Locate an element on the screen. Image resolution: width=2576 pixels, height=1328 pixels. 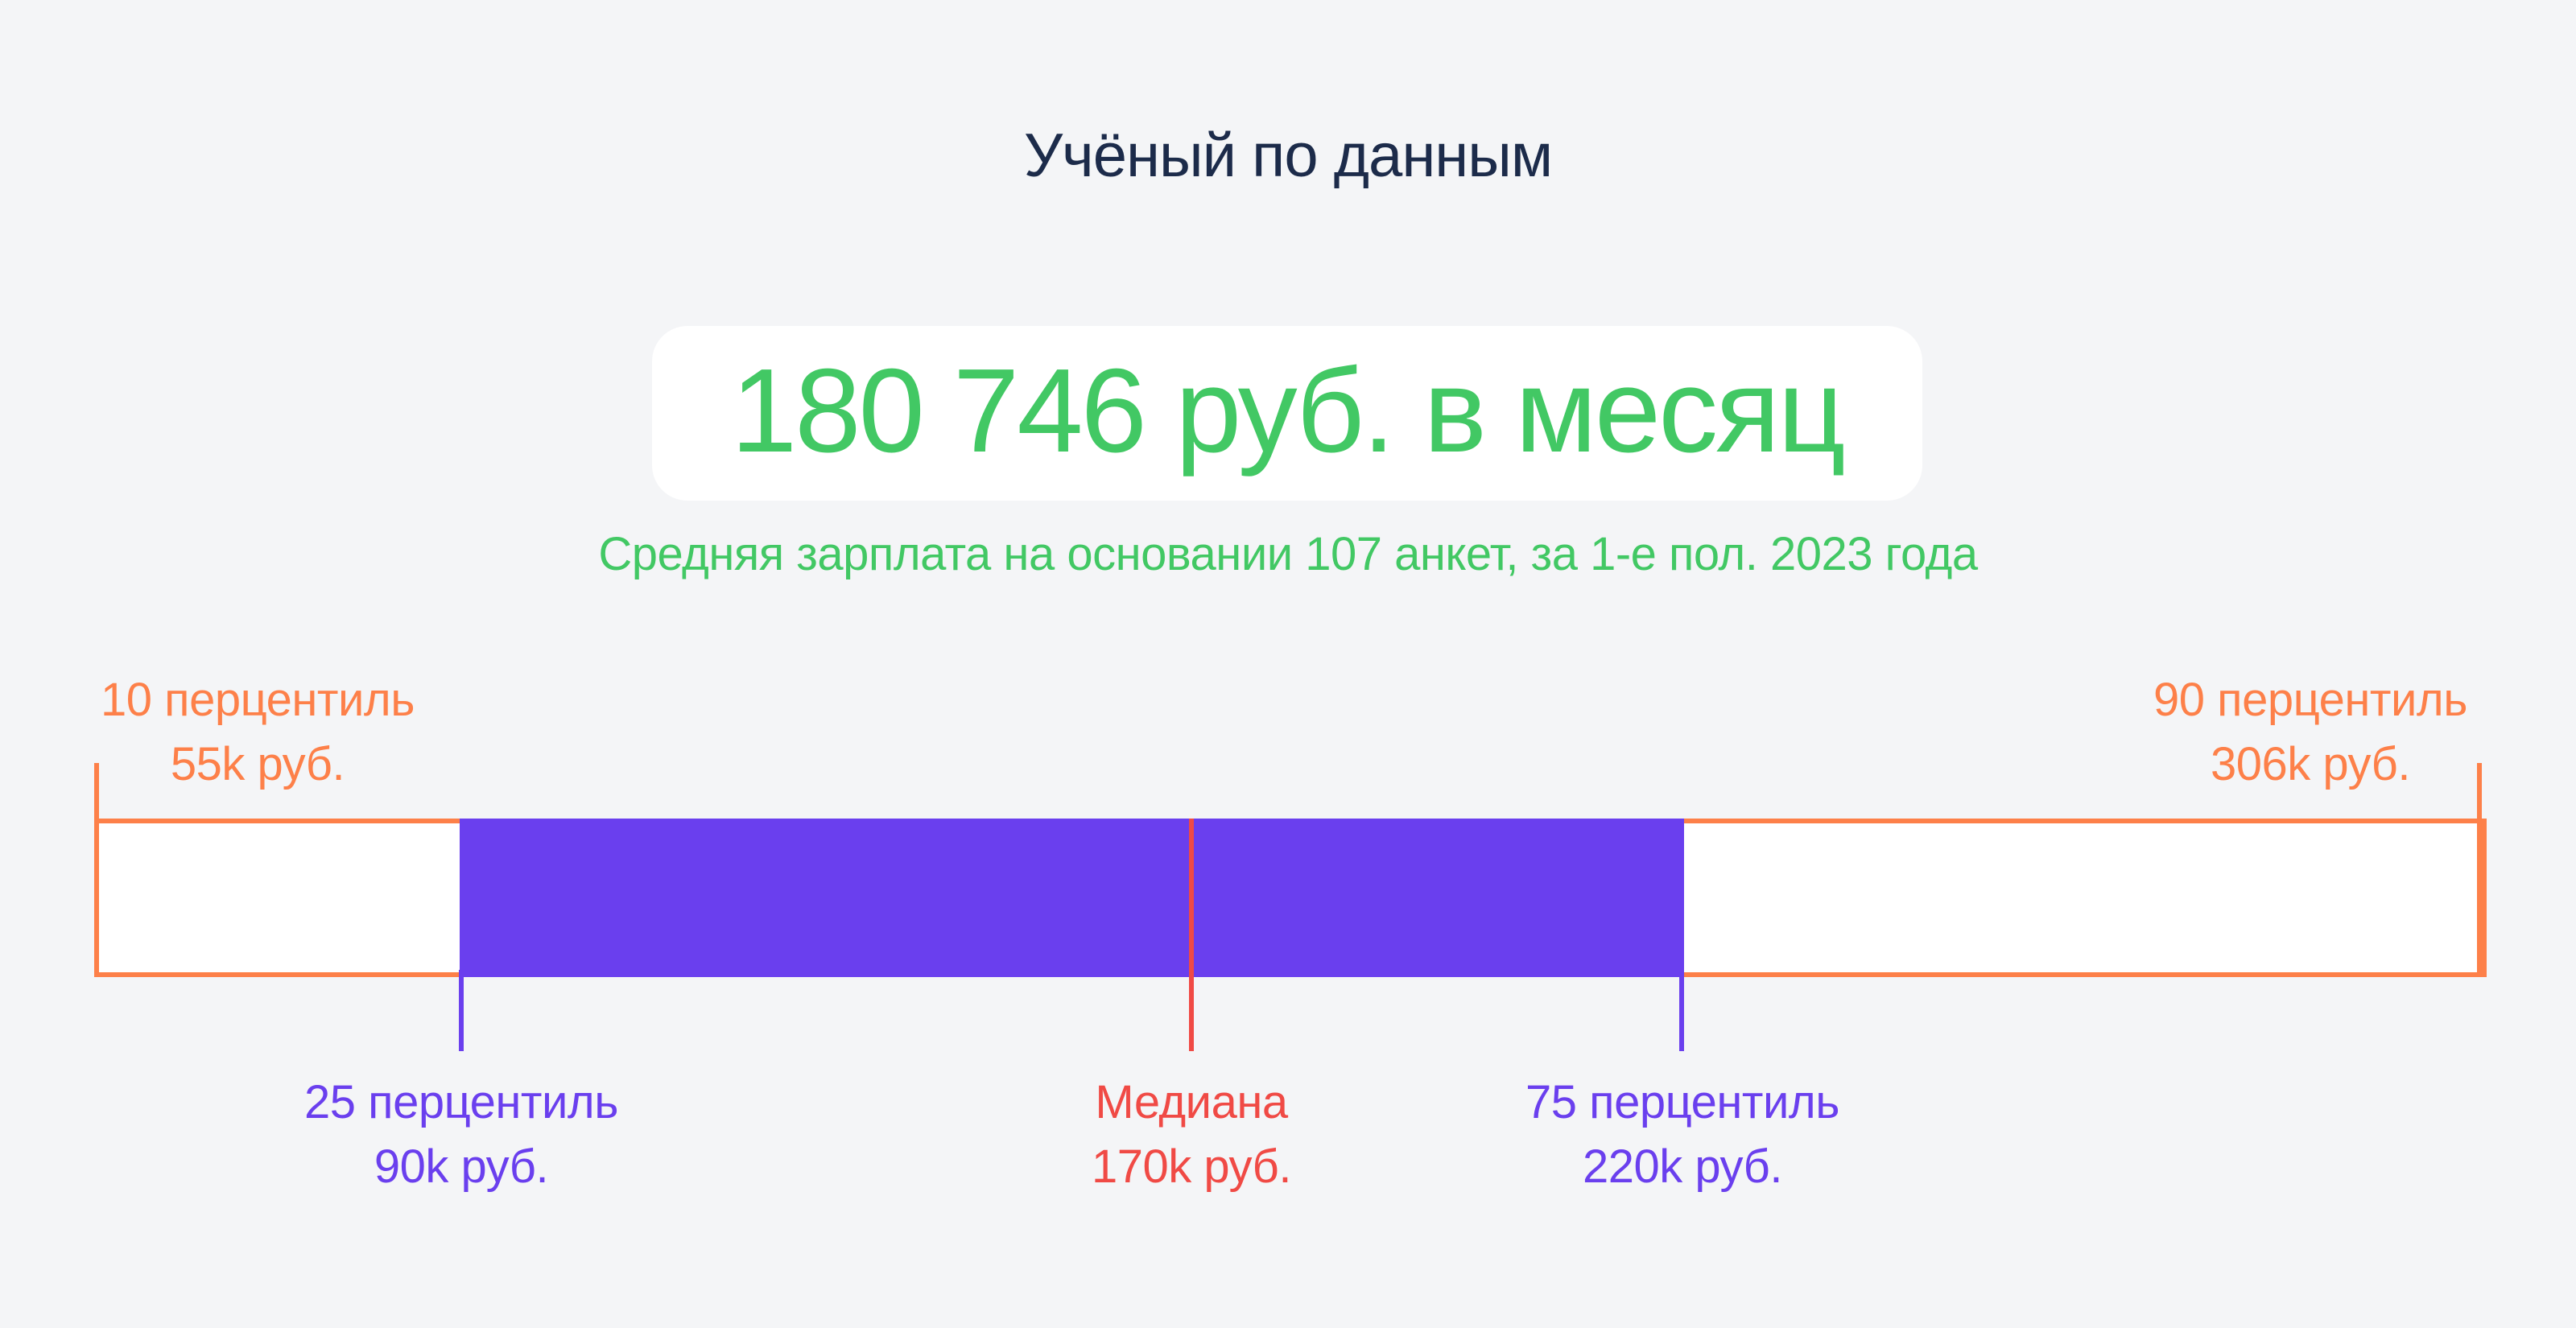
p25-title: 25 перцентиль is located at coordinates (461, 1102).